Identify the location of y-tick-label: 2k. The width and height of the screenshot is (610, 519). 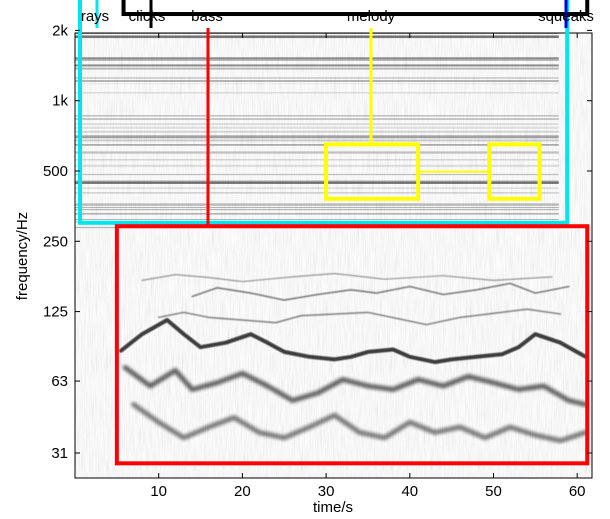
(60, 30).